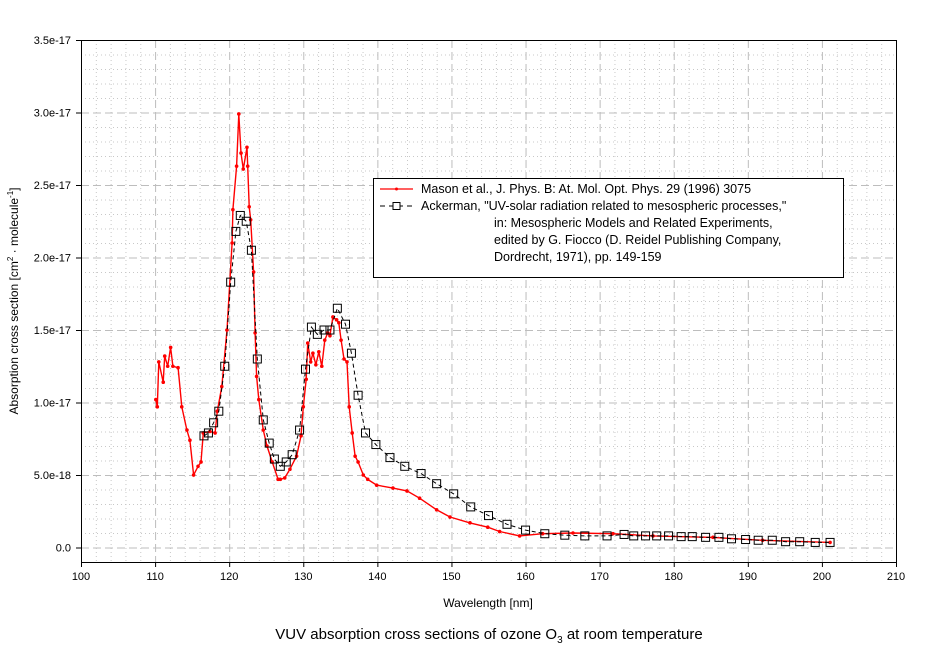 The height and width of the screenshot is (657, 936). I want to click on x-tick-label: 160, so click(525, 577).